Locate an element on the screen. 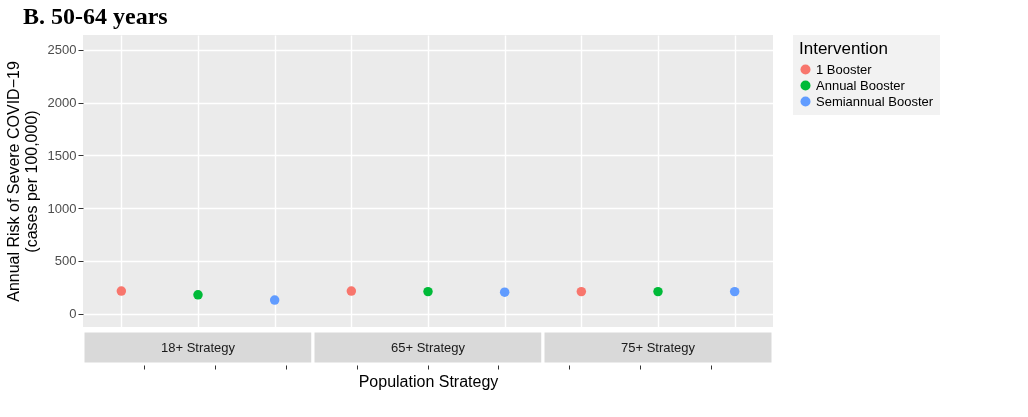 The height and width of the screenshot is (417, 1028). y-axis-title: Annual Risk of Severe COVID−19 (cases per 100,000) is located at coordinates (22, 181).